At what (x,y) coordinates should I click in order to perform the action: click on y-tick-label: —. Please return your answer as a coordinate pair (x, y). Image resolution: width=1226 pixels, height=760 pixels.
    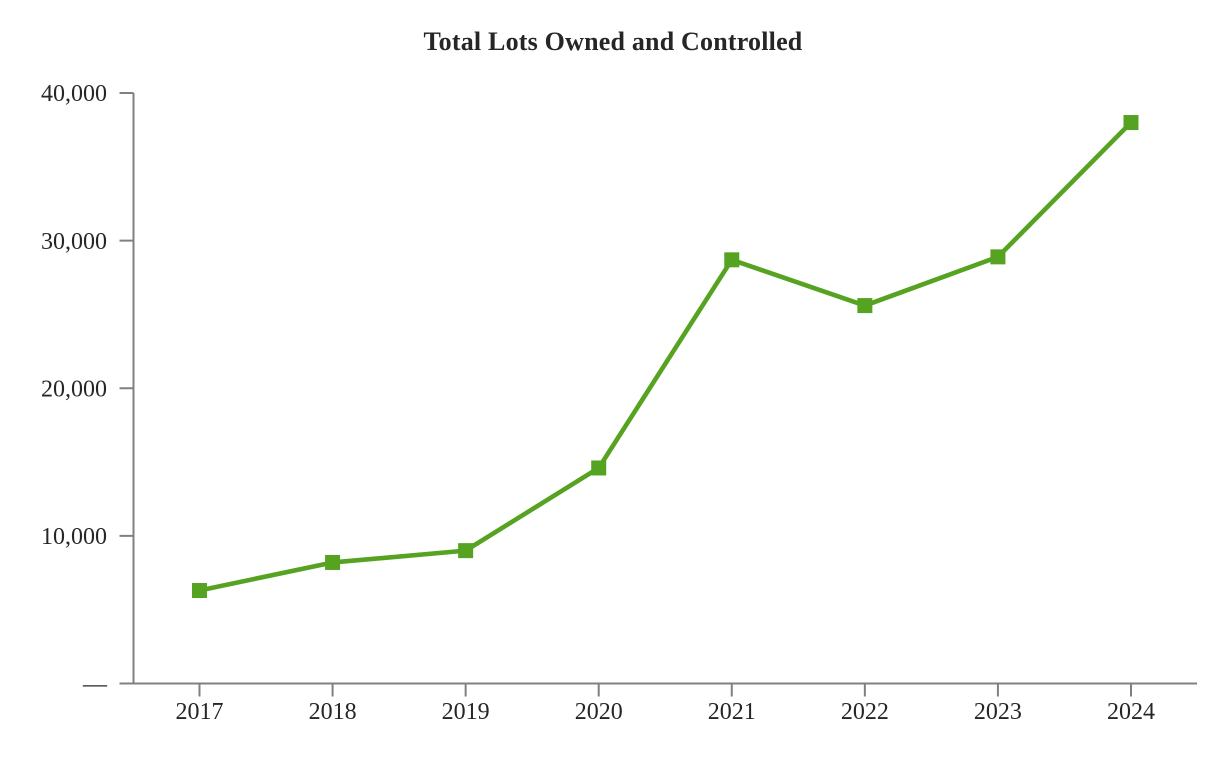
    Looking at the image, I should click on (95, 685).